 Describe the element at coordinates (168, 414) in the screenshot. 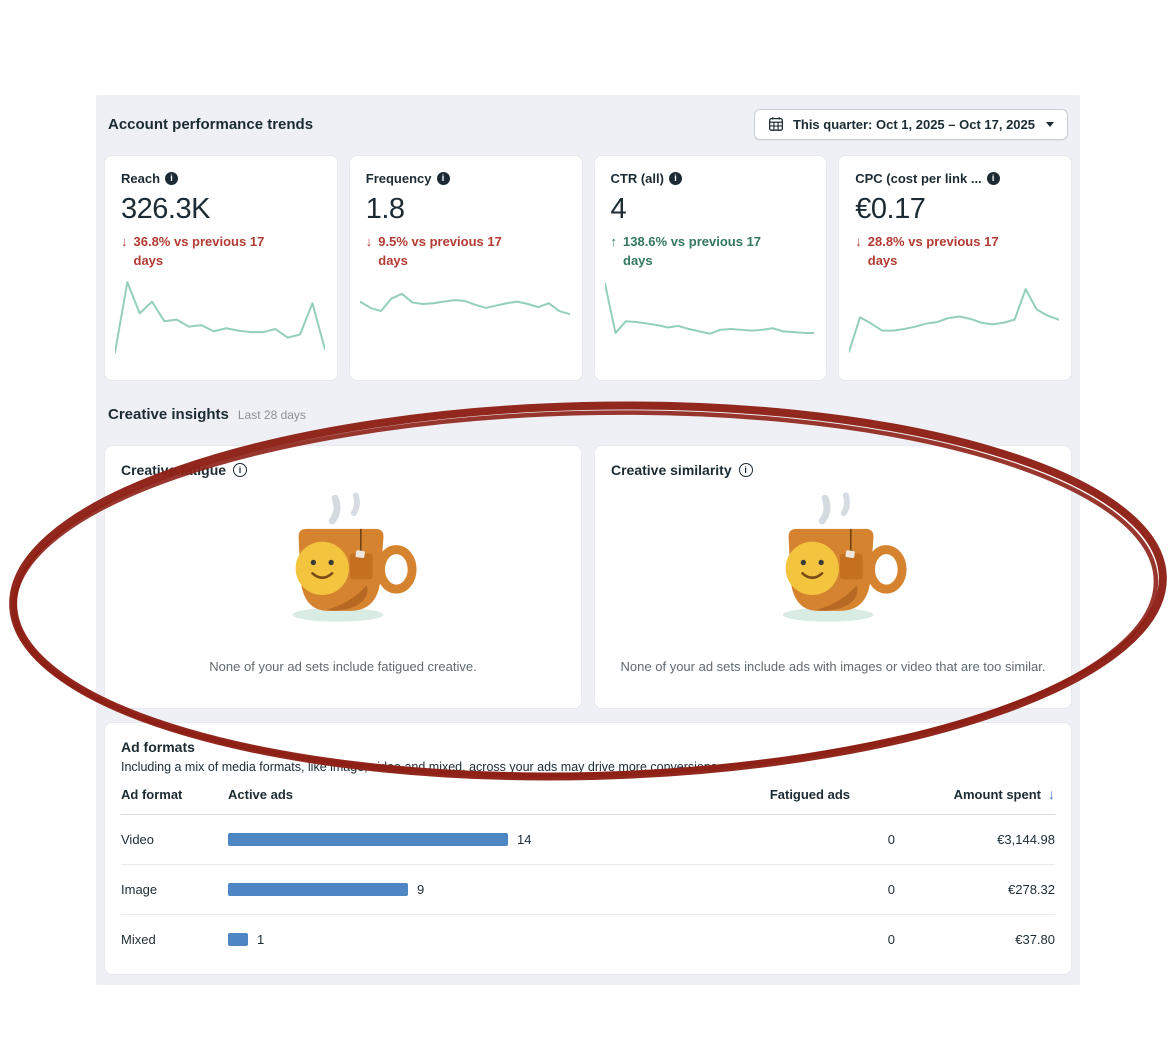

I see `section-title: Creative insights` at that location.